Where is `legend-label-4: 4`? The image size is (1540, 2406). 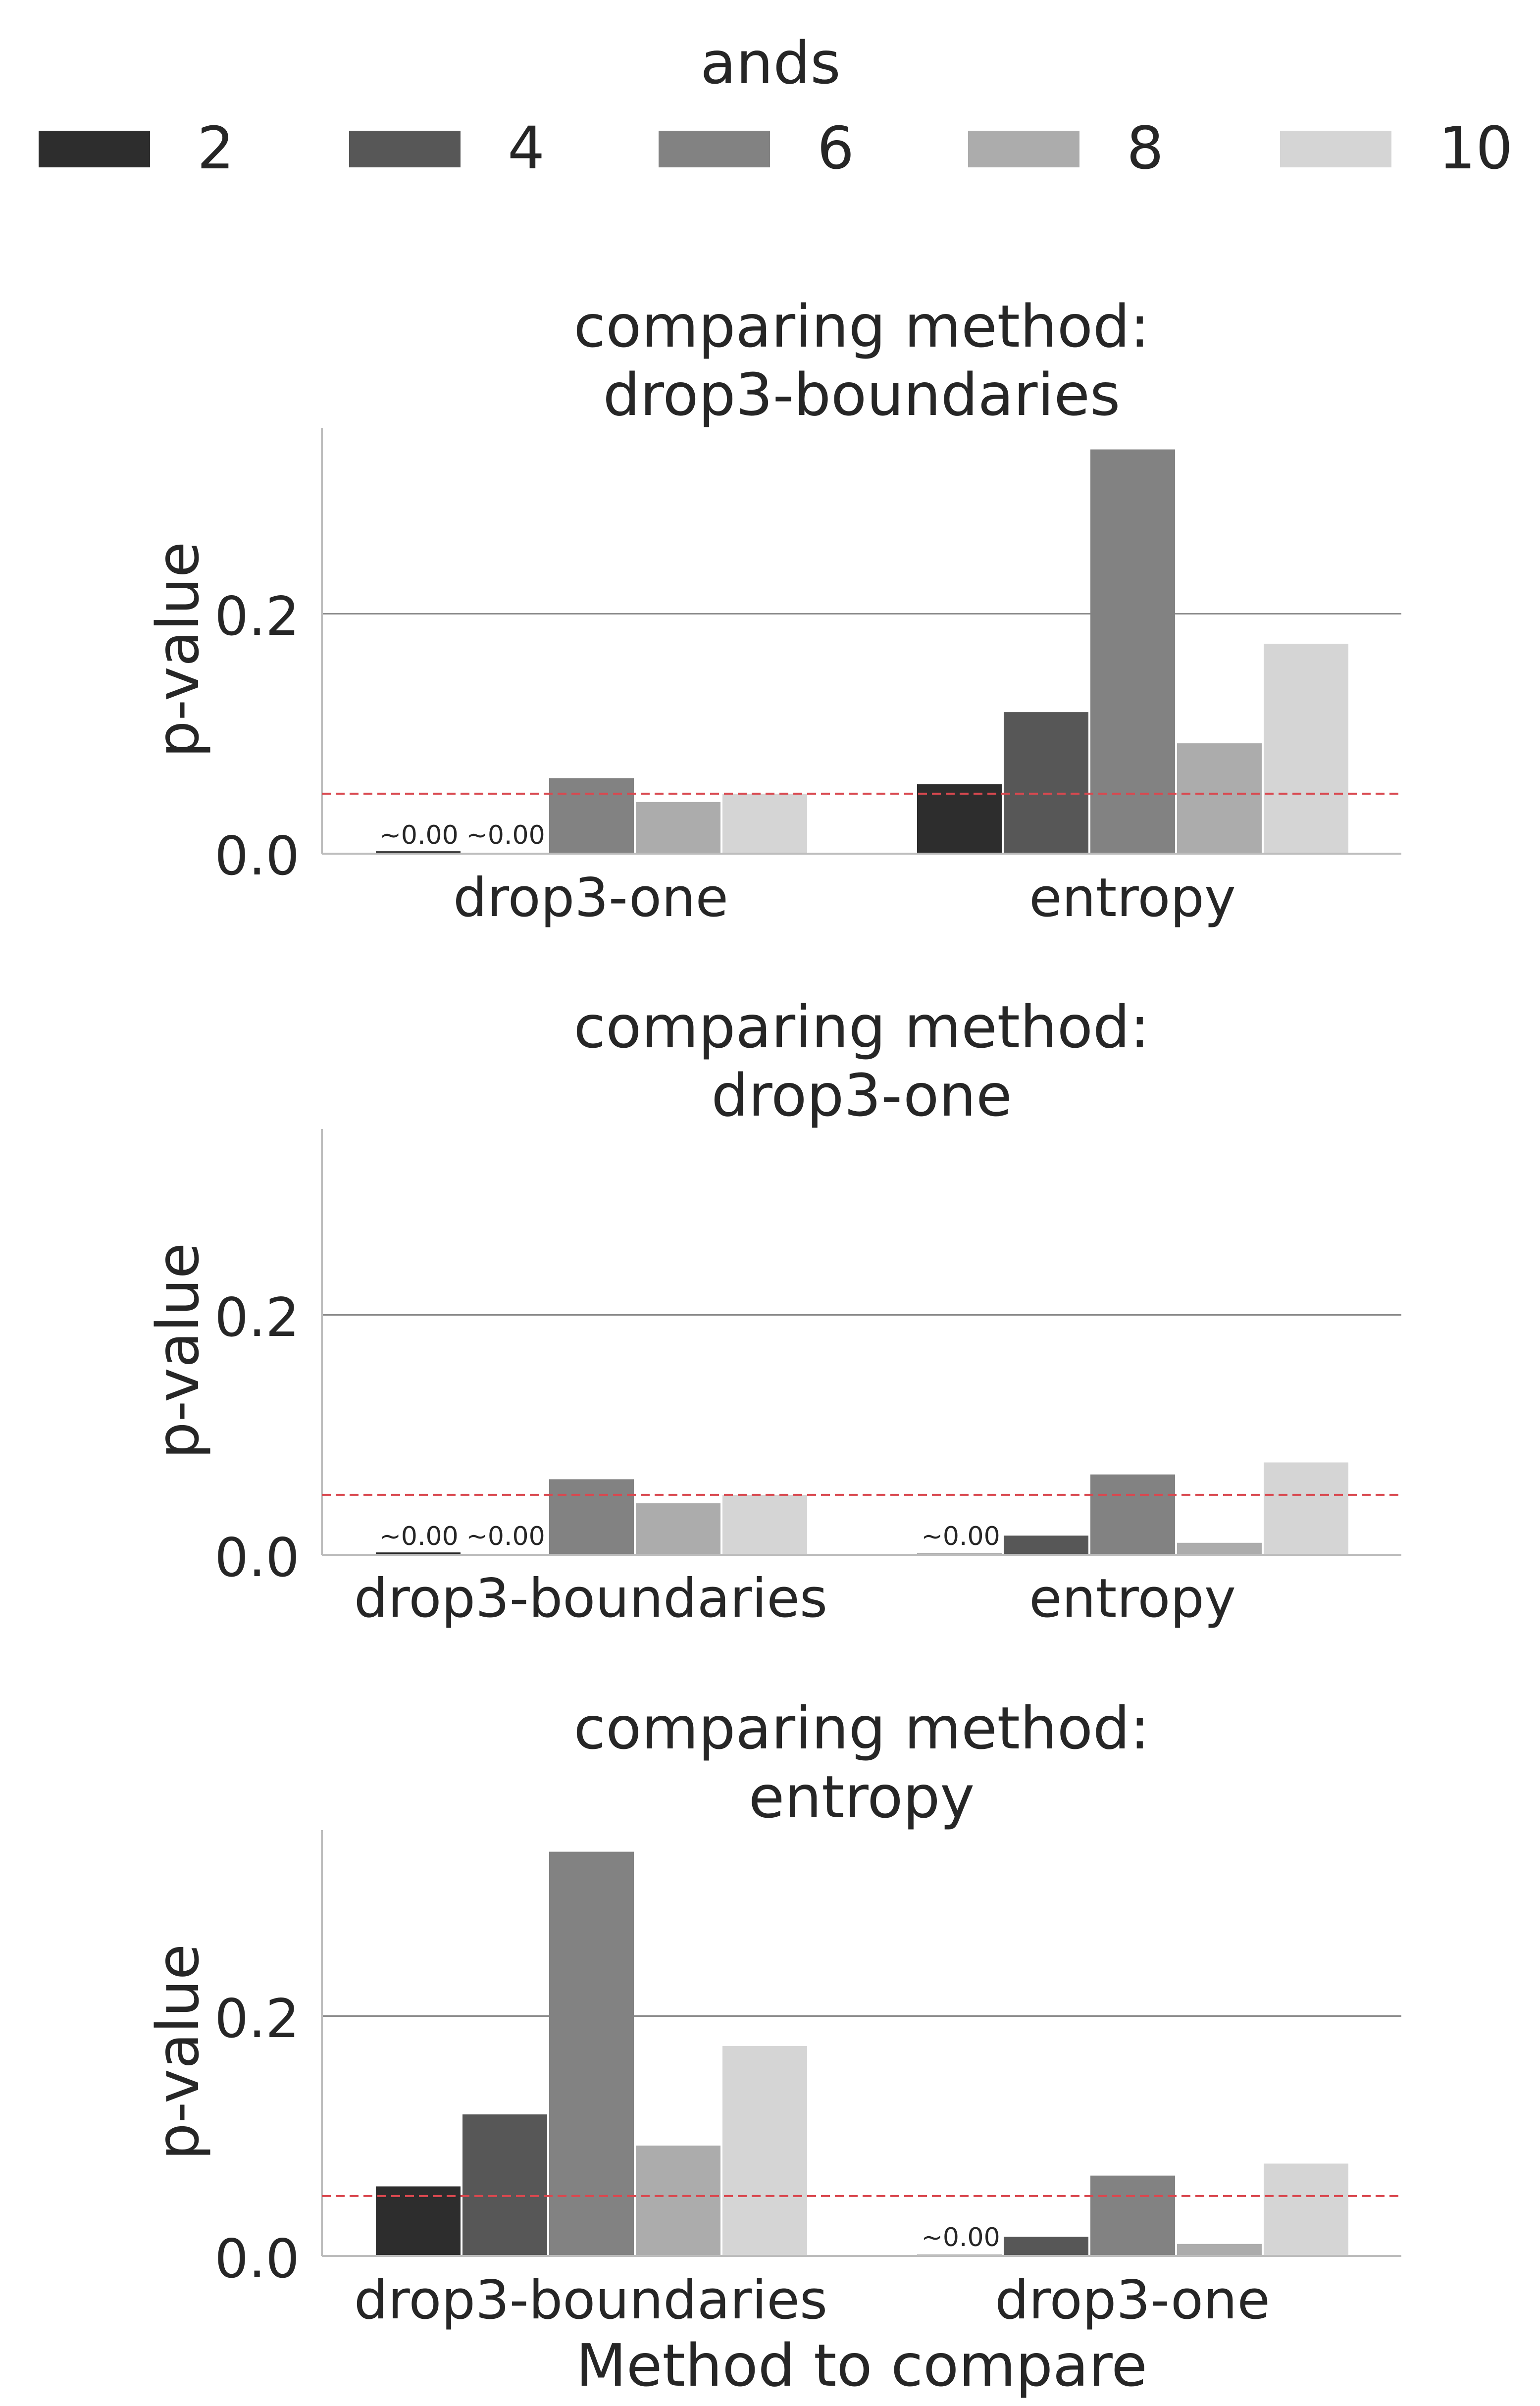
legend-label-4: 4 is located at coordinates (526, 148).